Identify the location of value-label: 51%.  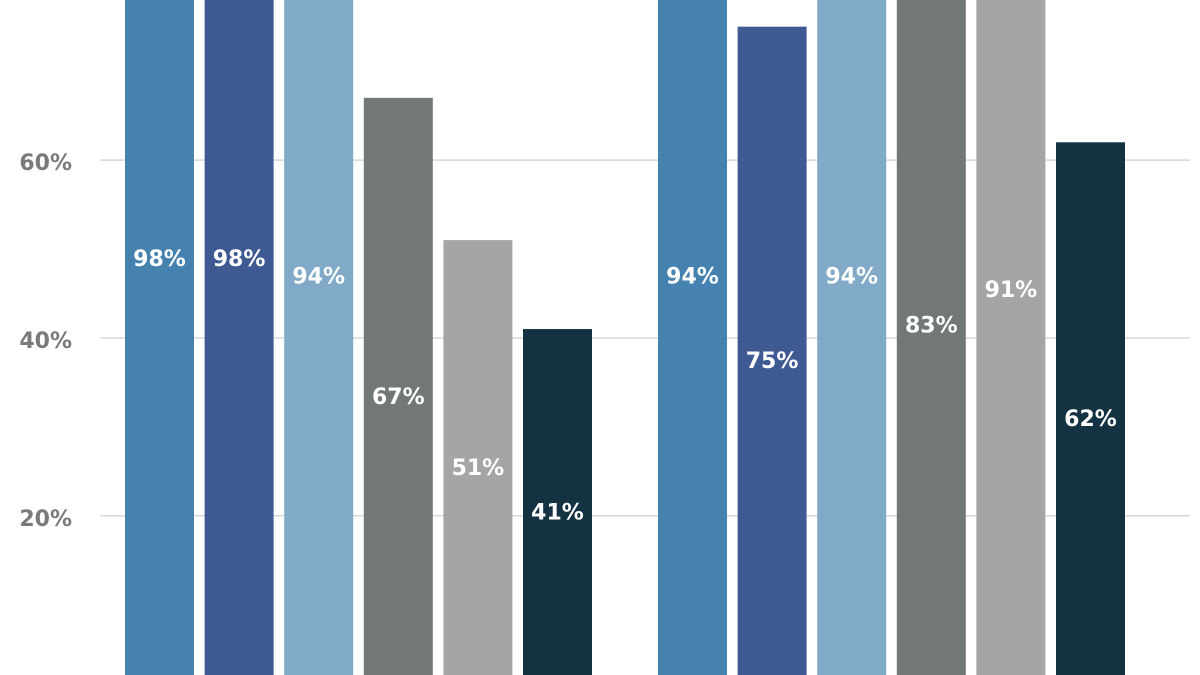
(478, 468).